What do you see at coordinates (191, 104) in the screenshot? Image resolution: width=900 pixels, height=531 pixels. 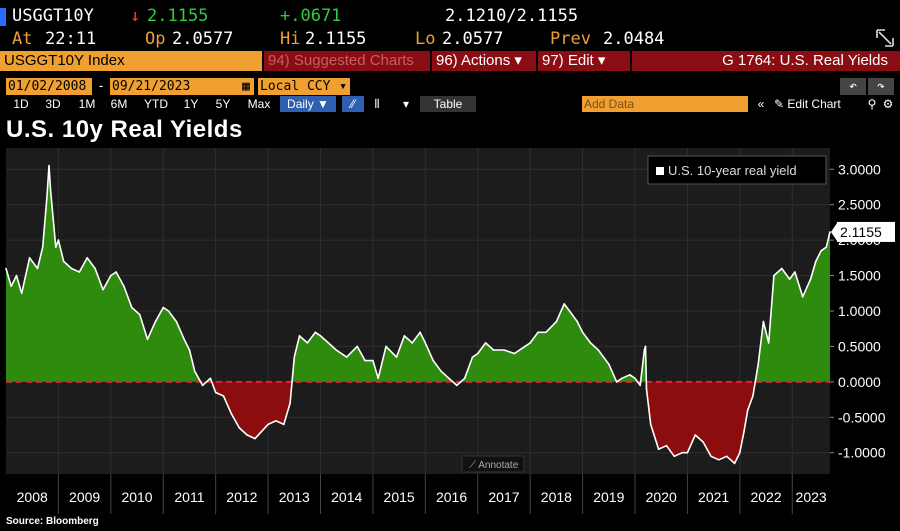 I see `range-1y-button: 1Y` at bounding box center [191, 104].